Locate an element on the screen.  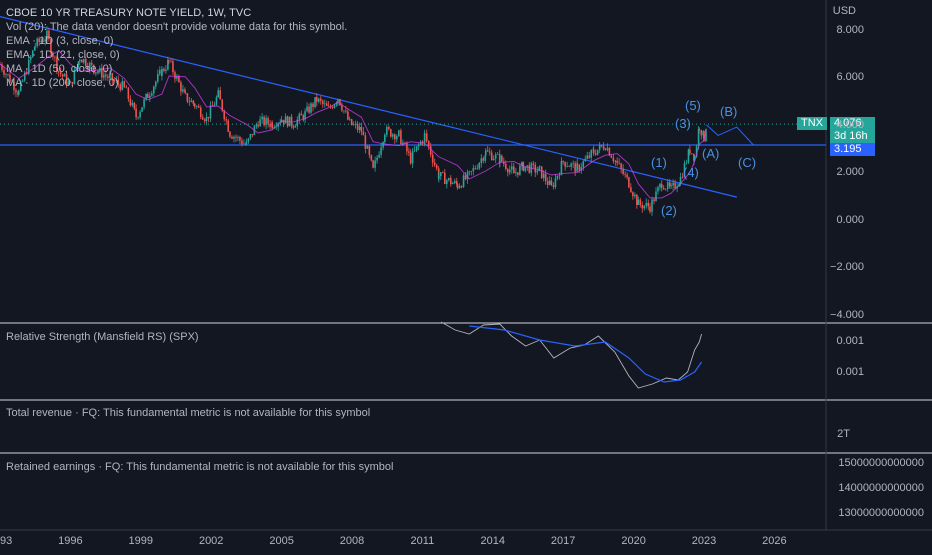
time-axis-tick: 2014 is located at coordinates (493, 541).